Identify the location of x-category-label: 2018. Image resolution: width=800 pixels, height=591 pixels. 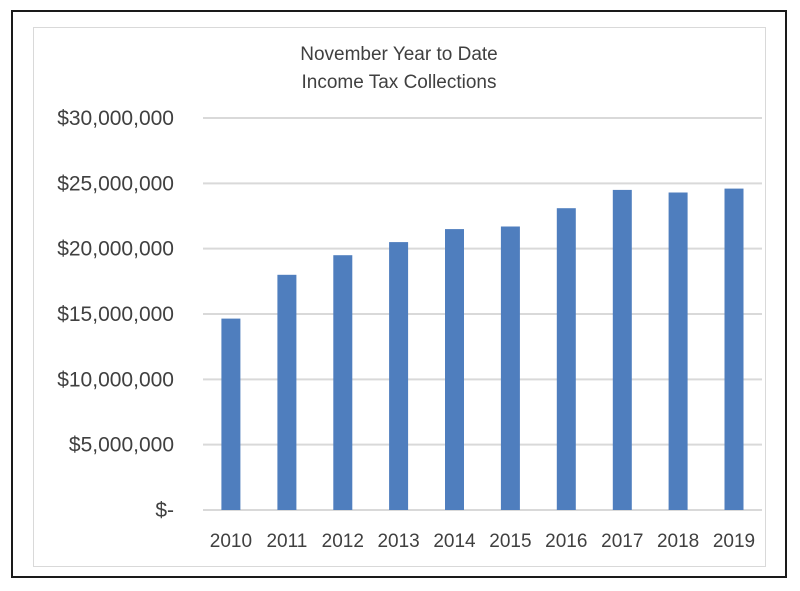
(678, 541).